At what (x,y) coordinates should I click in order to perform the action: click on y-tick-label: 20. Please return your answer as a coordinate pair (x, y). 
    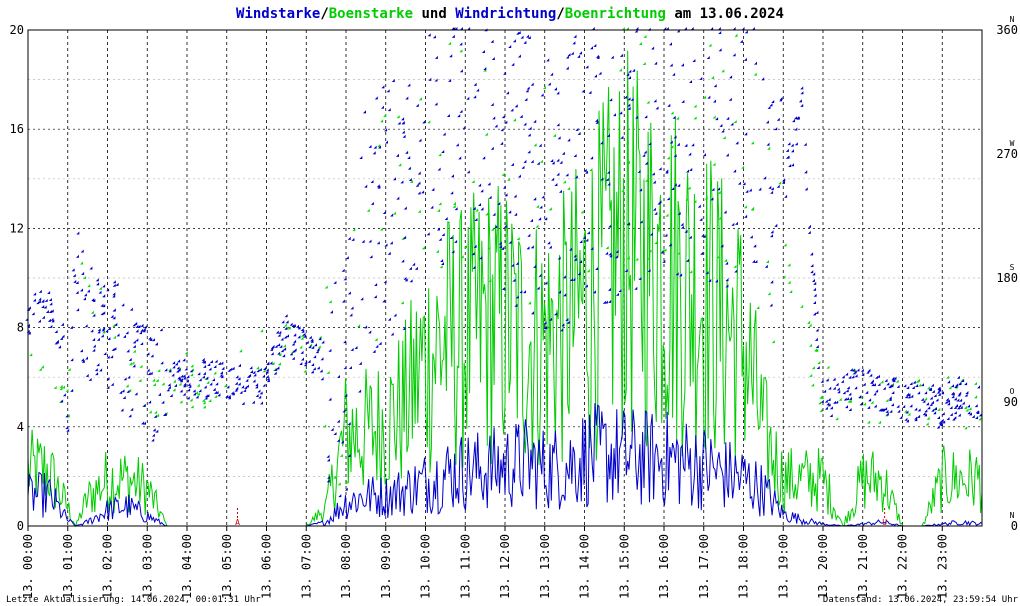
    Looking at the image, I should click on (17, 30).